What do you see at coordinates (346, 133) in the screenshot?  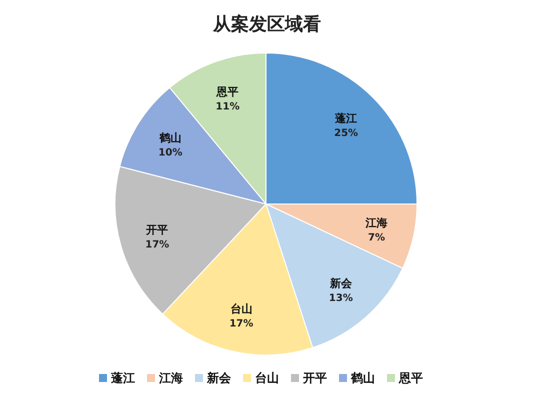 I see `data-label: 25%` at bounding box center [346, 133].